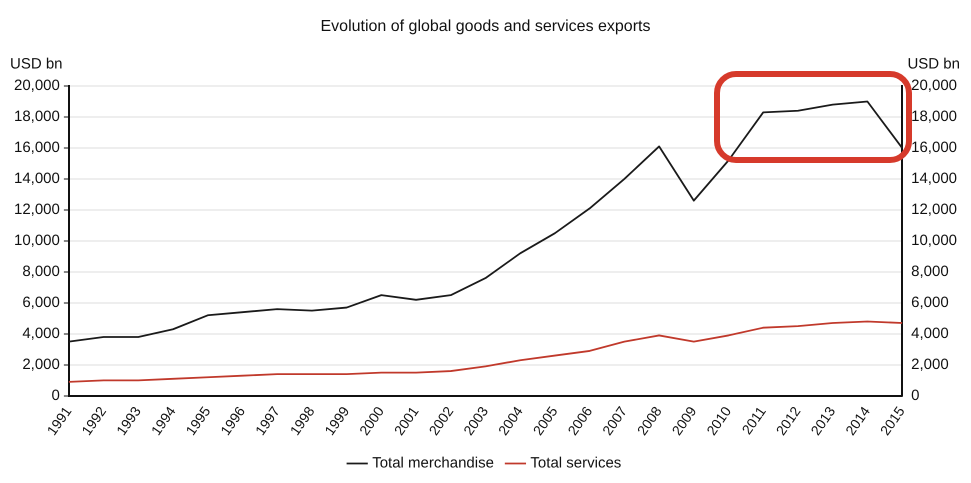 Image resolution: width=971 pixels, height=483 pixels. Describe the element at coordinates (37, 117) in the screenshot. I see `y-tick-label: 18,000` at that location.